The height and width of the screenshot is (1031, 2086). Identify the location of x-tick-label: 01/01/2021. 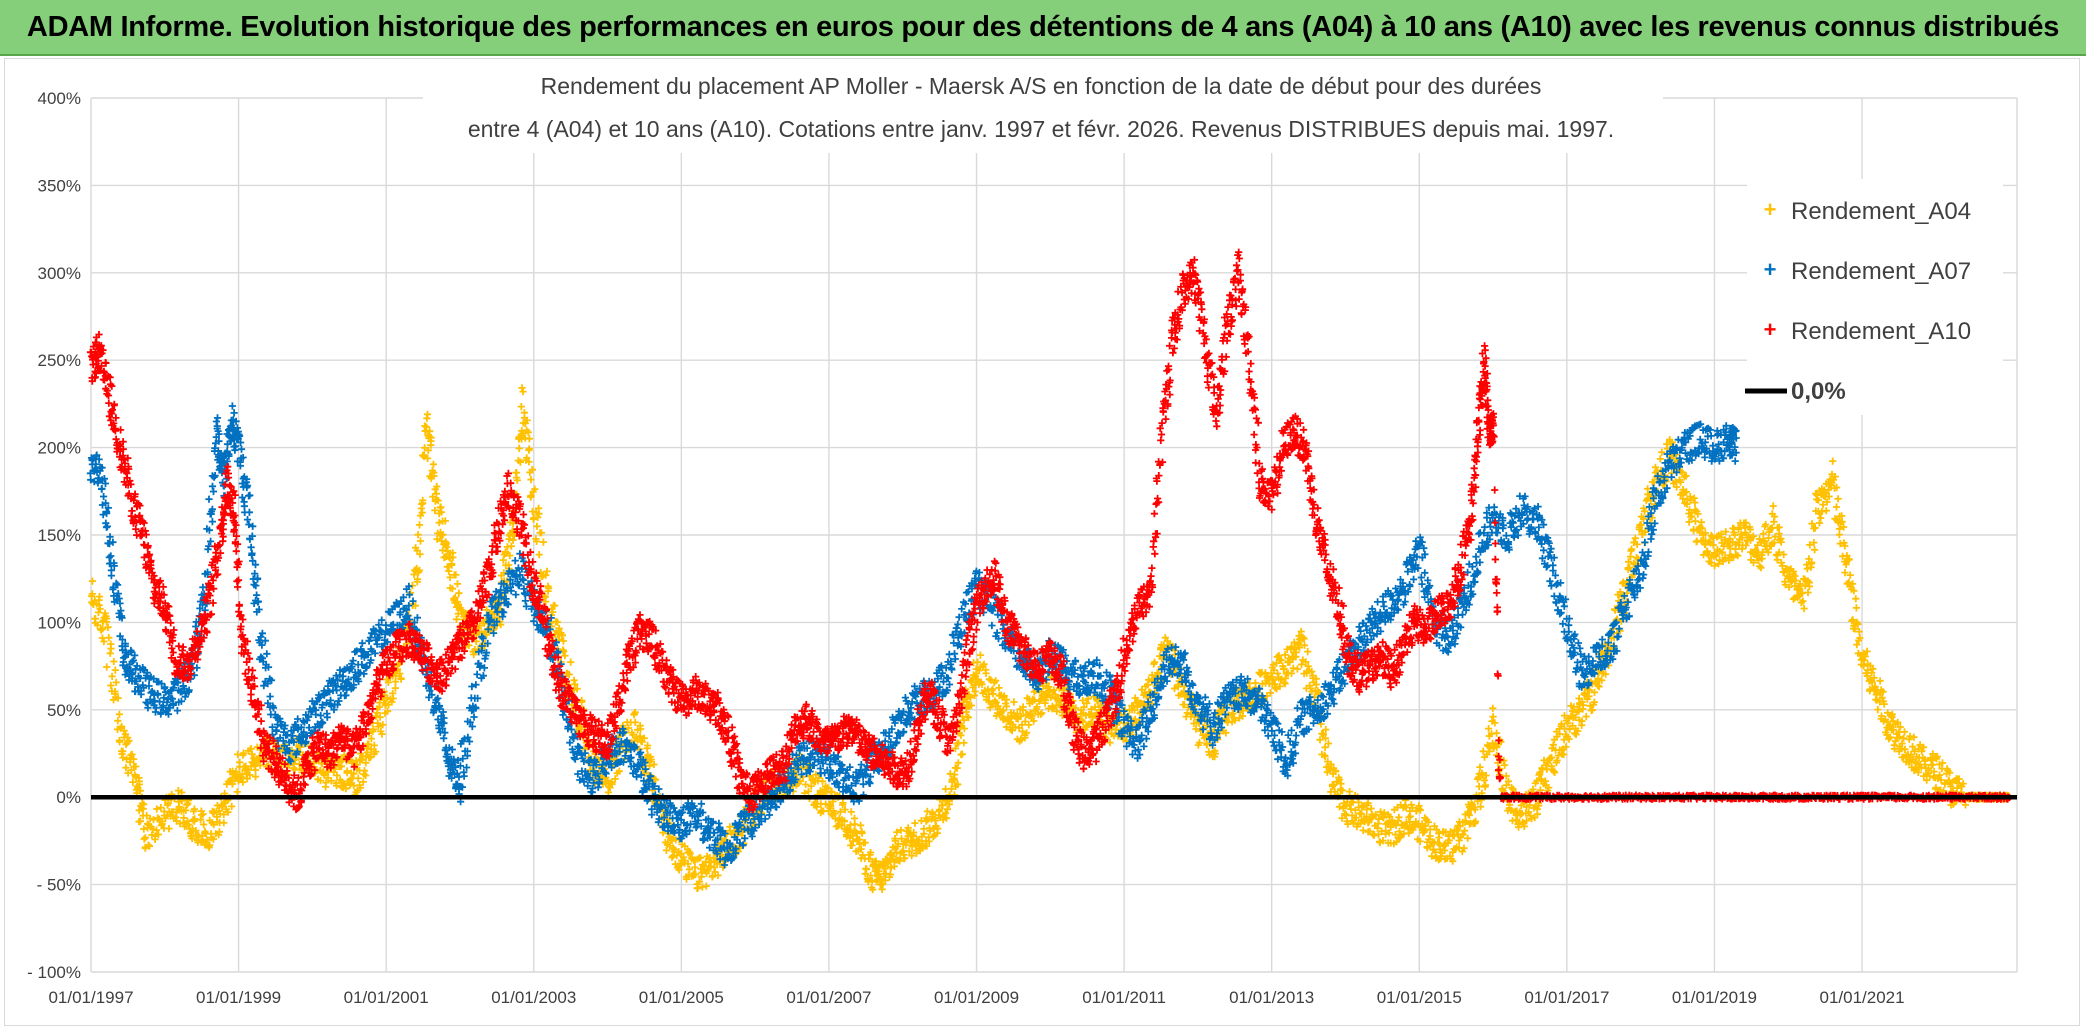
(1861, 997).